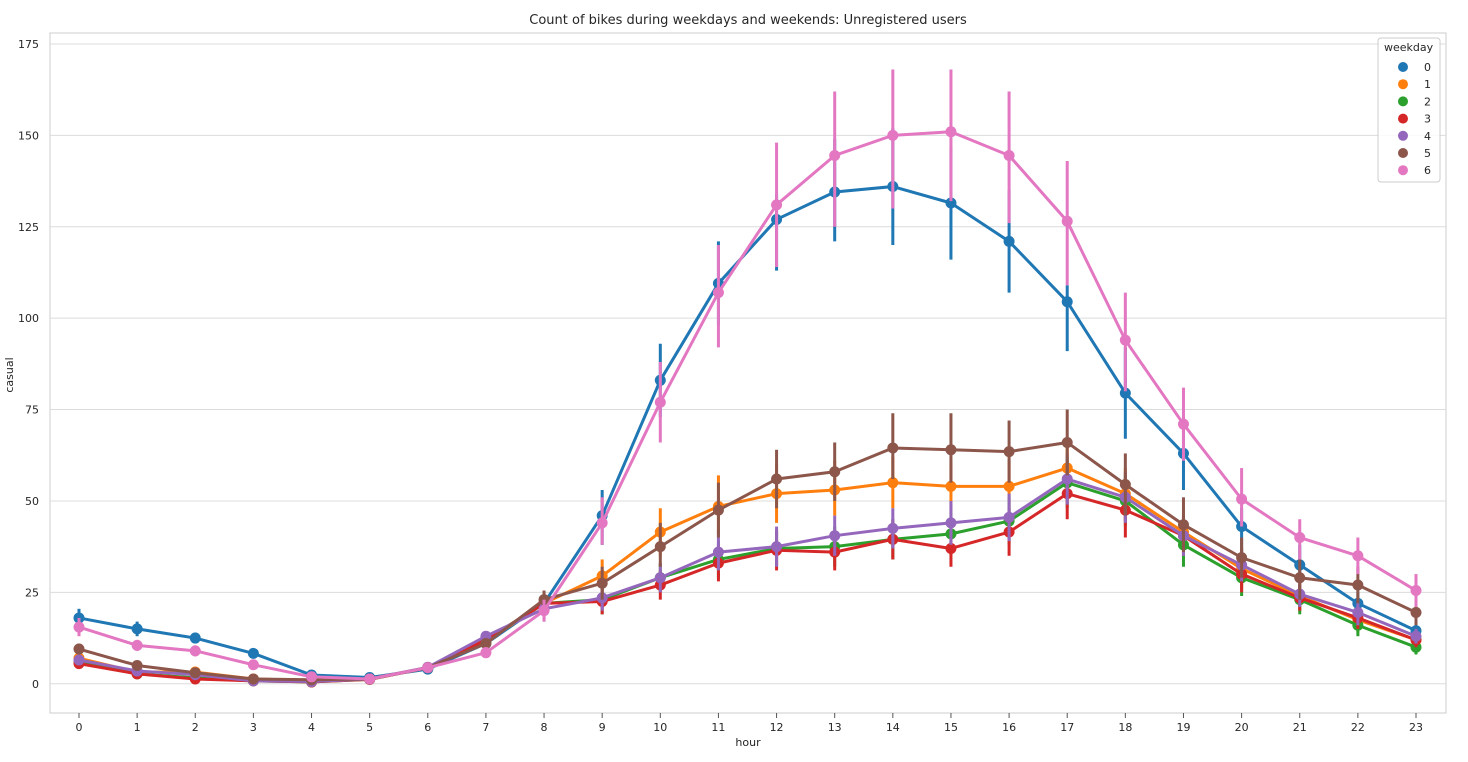 The width and height of the screenshot is (1468, 762). What do you see at coordinates (28, 44) in the screenshot?
I see `y-tick-label: 175` at bounding box center [28, 44].